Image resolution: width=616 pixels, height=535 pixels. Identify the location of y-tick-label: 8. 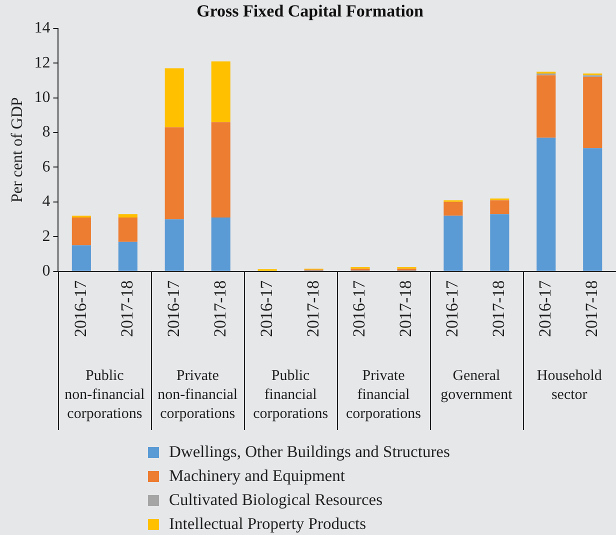
(46, 132).